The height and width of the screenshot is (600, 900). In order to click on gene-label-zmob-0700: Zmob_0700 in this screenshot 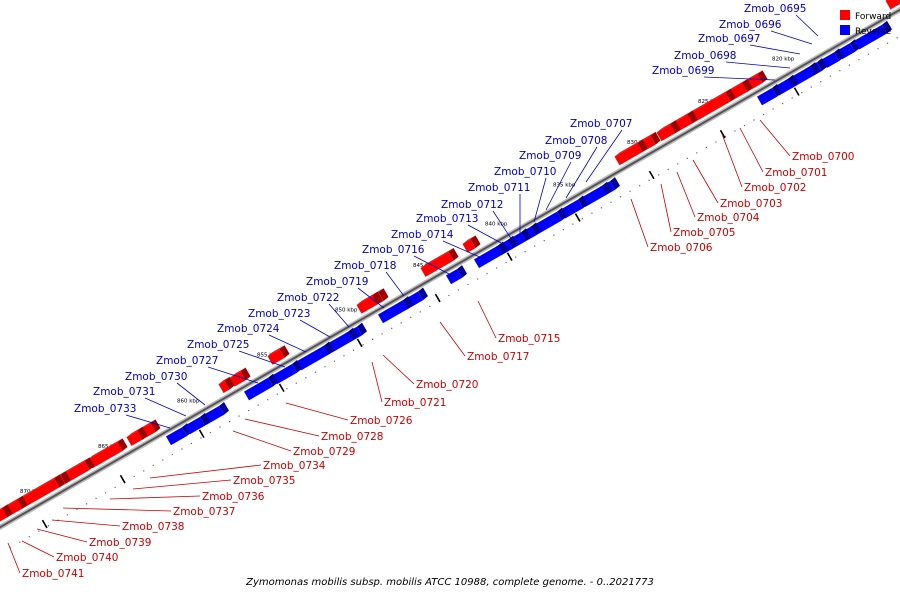, I will do `click(823, 157)`.